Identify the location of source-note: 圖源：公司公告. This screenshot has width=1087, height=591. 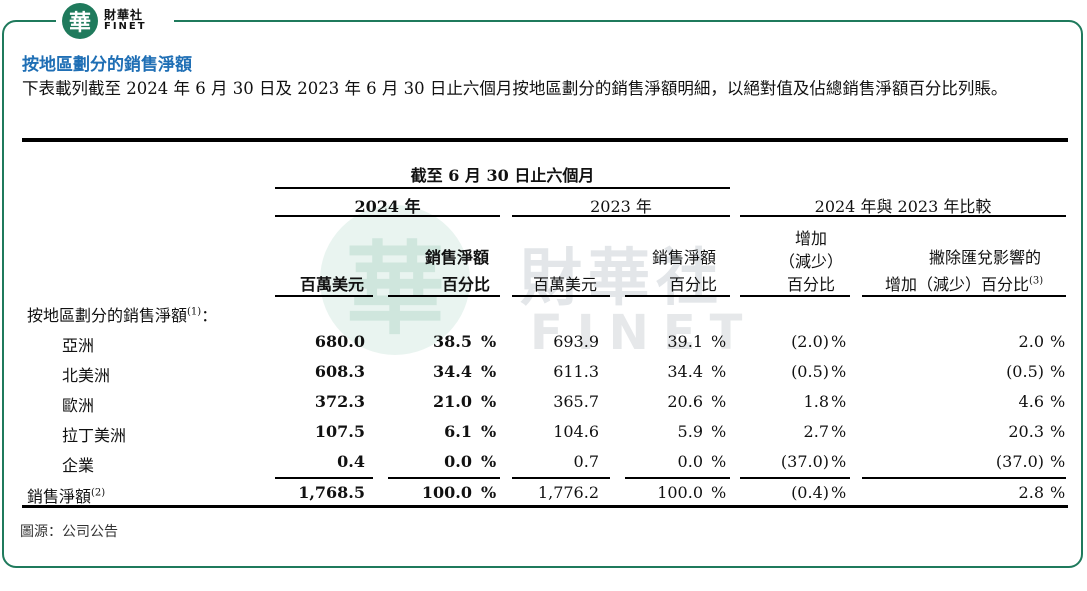
(69, 532).